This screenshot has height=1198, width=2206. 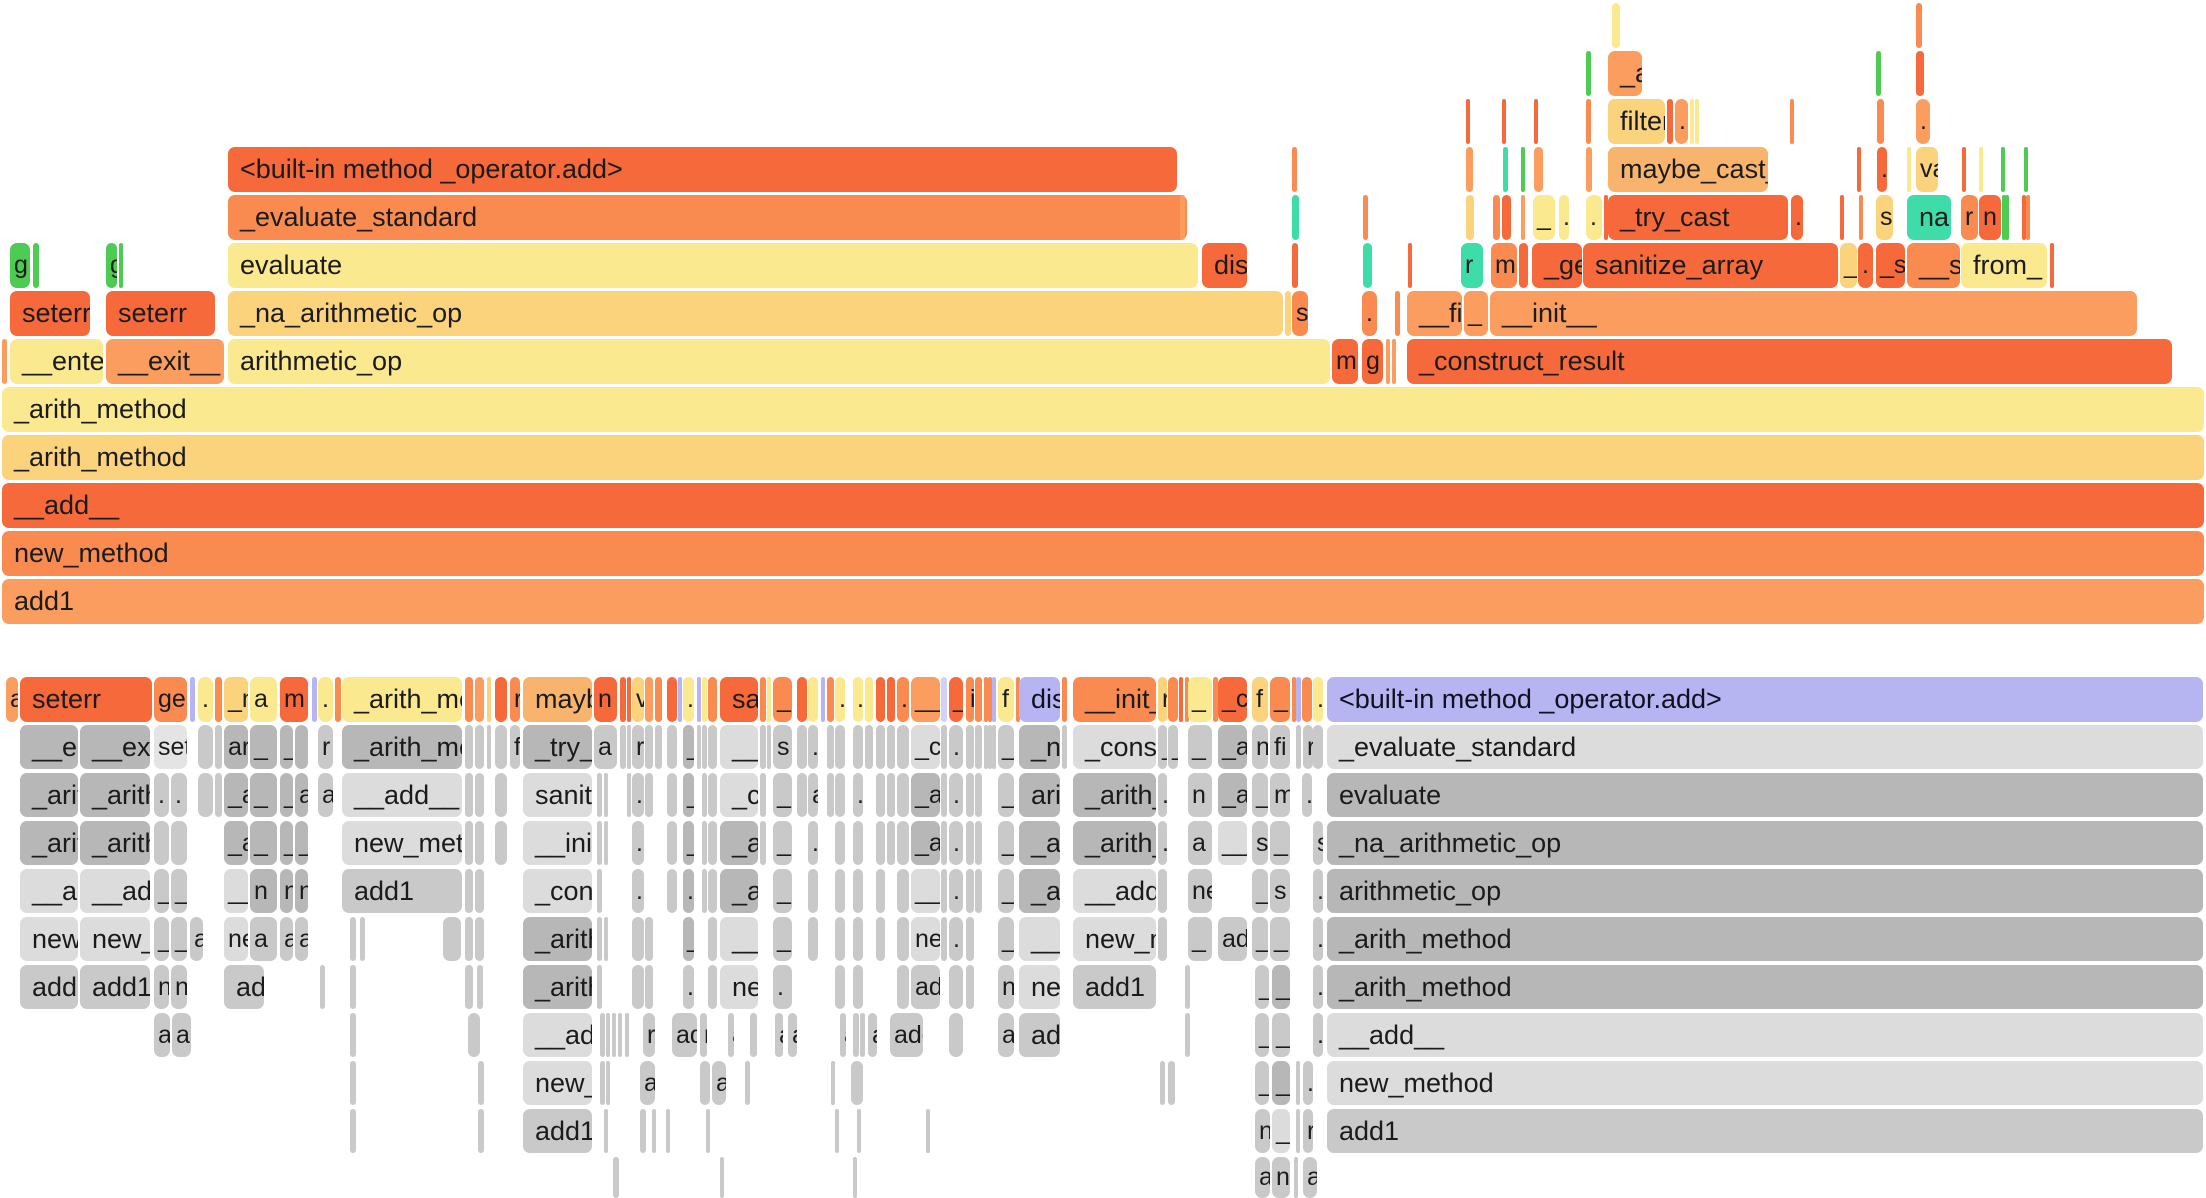 I want to click on flame-frame-bar: n, so click(x=1990, y=217).